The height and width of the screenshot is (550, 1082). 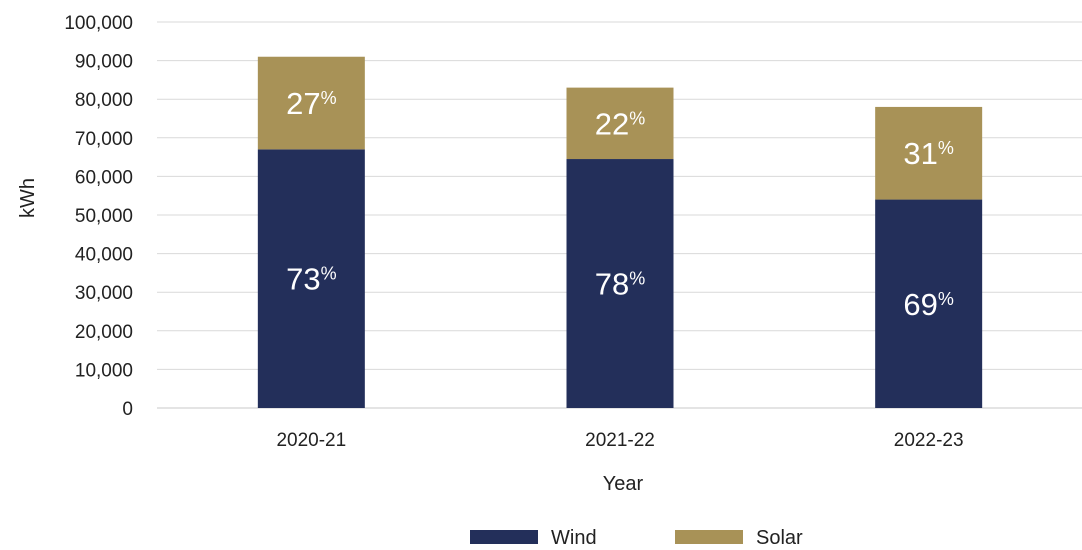 I want to click on data-label: 31%, so click(x=928, y=153).